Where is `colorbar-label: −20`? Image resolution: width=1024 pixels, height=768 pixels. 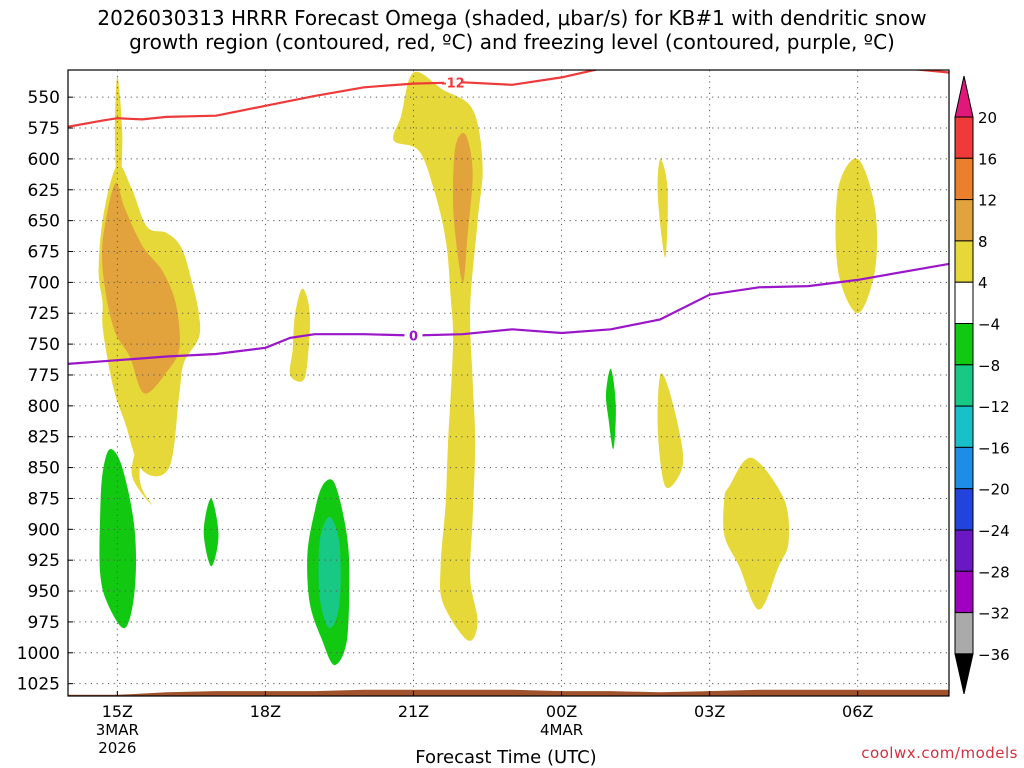 colorbar-label: −20 is located at coordinates (994, 490).